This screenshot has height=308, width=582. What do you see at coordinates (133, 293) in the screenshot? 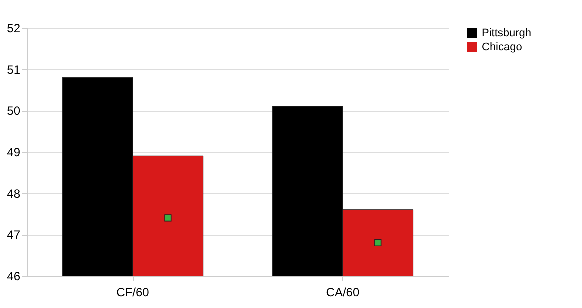
I see `x-tick-label: CF/60` at bounding box center [133, 293].